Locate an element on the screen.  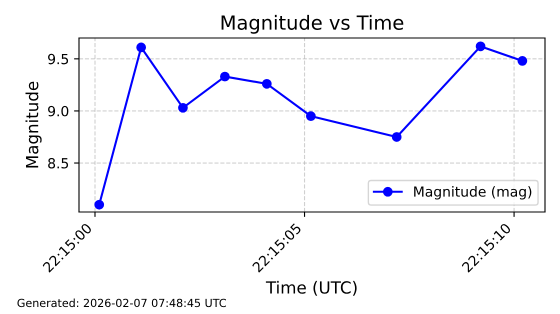
y-tick-label: 8.5 is located at coordinates (58, 163).